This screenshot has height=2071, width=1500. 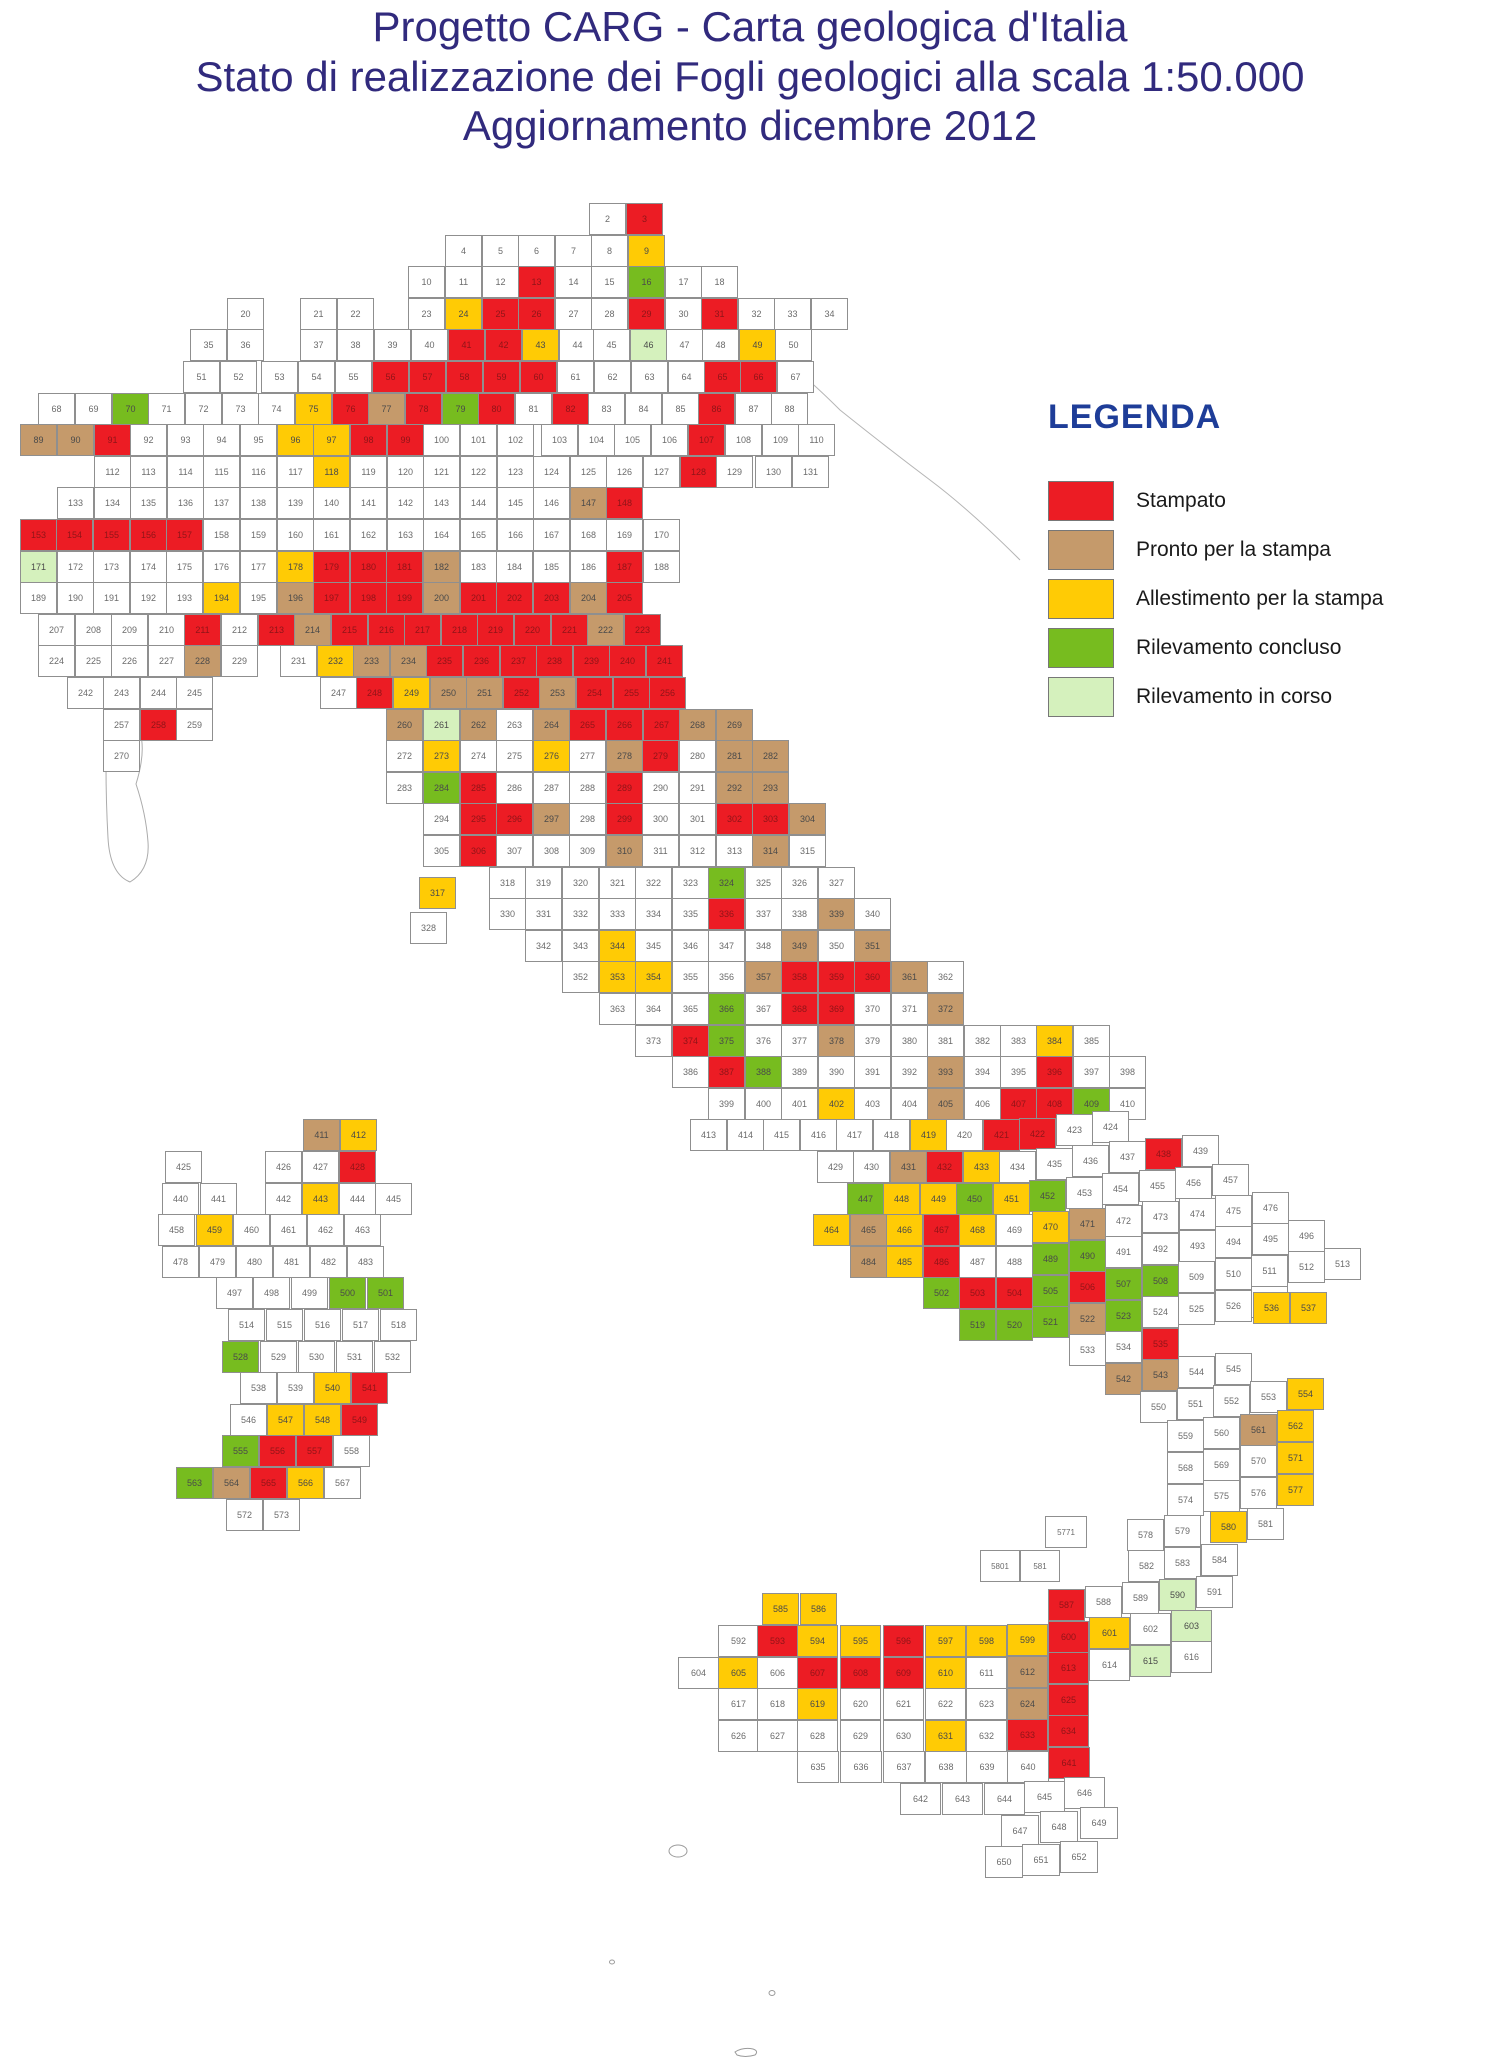 What do you see at coordinates (1059, 1827) in the screenshot?
I see `foglio-cell-648: 648` at bounding box center [1059, 1827].